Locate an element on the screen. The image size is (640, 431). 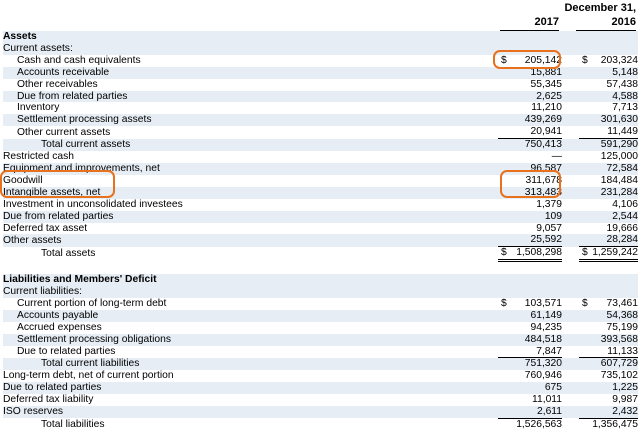
row-label: Due to related parties is located at coordinates (66, 351).